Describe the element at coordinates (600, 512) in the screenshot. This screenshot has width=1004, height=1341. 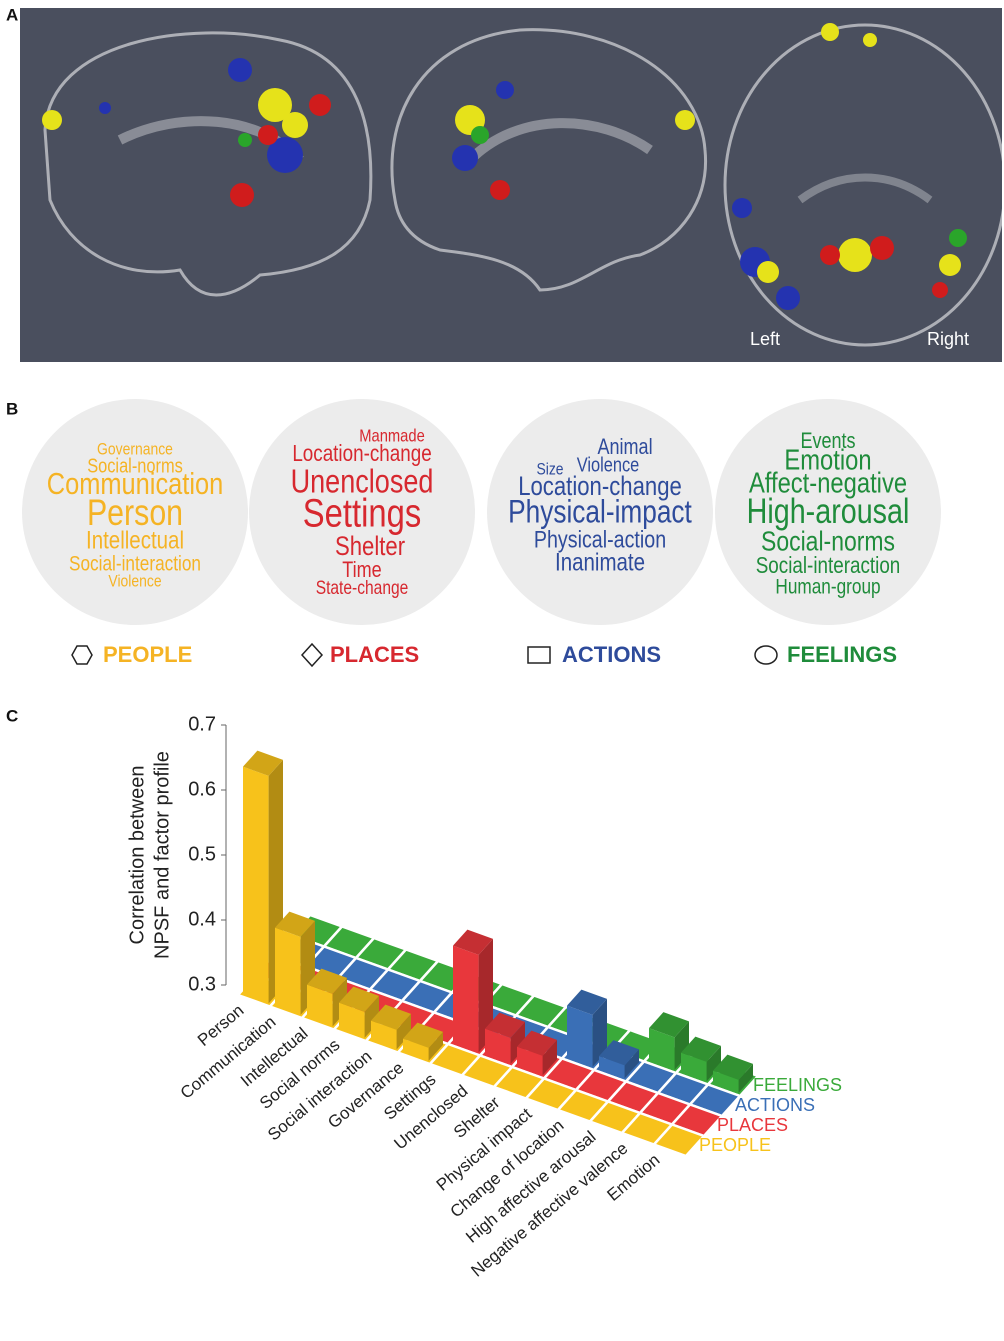
I see `cloud-word: Physical-impact` at that location.